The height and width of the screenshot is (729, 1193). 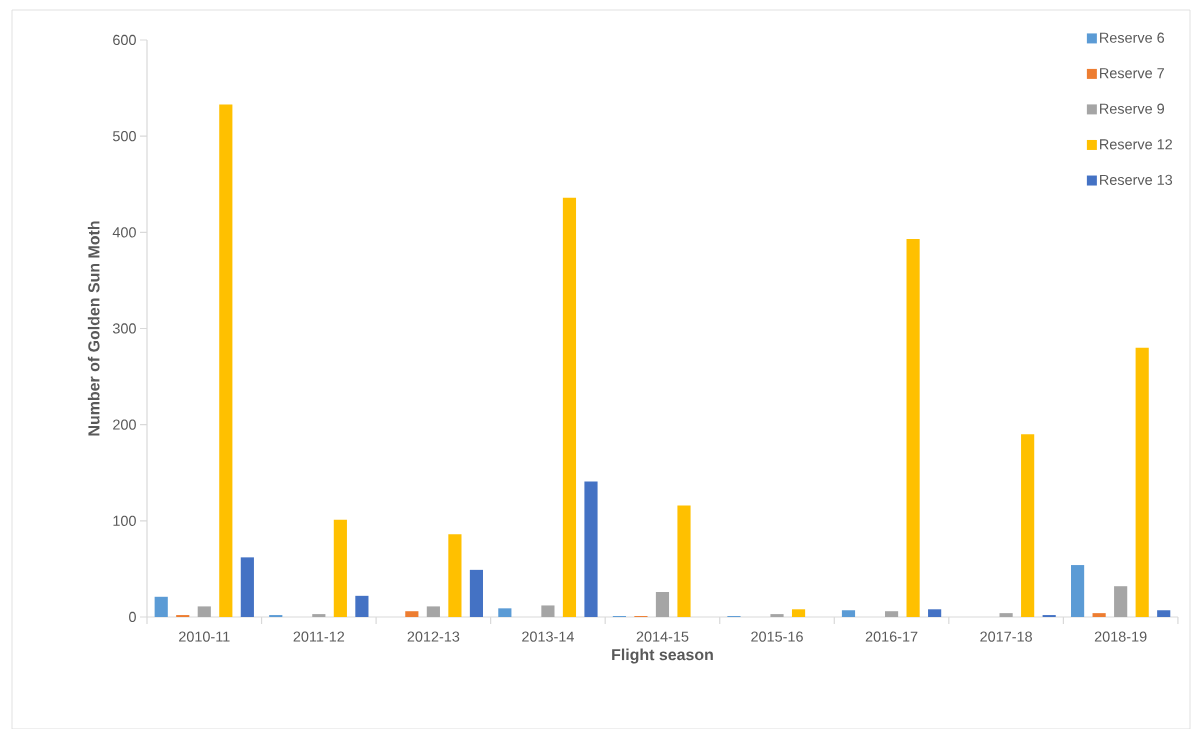 What do you see at coordinates (662, 656) in the screenshot?
I see `x-axis-title: Flight season` at bounding box center [662, 656].